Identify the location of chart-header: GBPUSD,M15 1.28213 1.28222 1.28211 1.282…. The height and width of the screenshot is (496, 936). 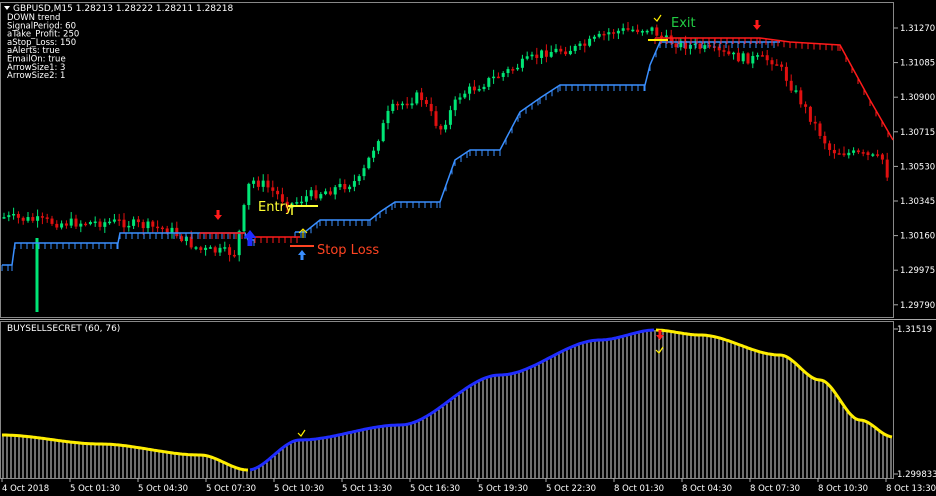
(123, 9).